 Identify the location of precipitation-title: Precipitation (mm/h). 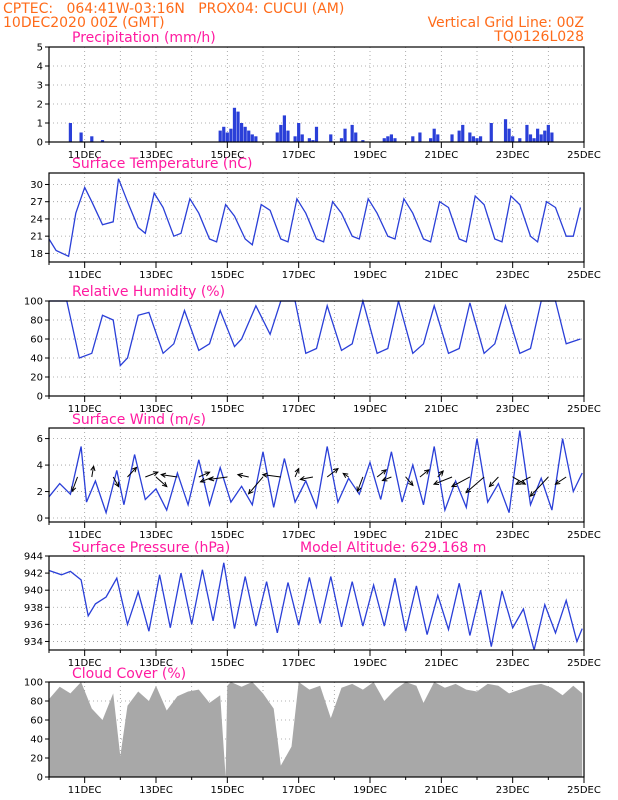
(144, 38).